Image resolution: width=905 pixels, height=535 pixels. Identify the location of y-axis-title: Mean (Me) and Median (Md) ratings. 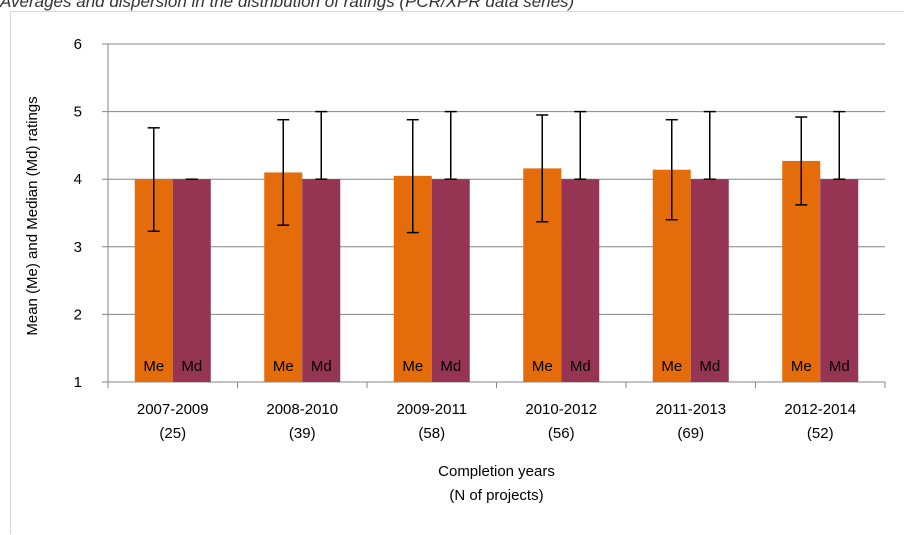
(32, 215).